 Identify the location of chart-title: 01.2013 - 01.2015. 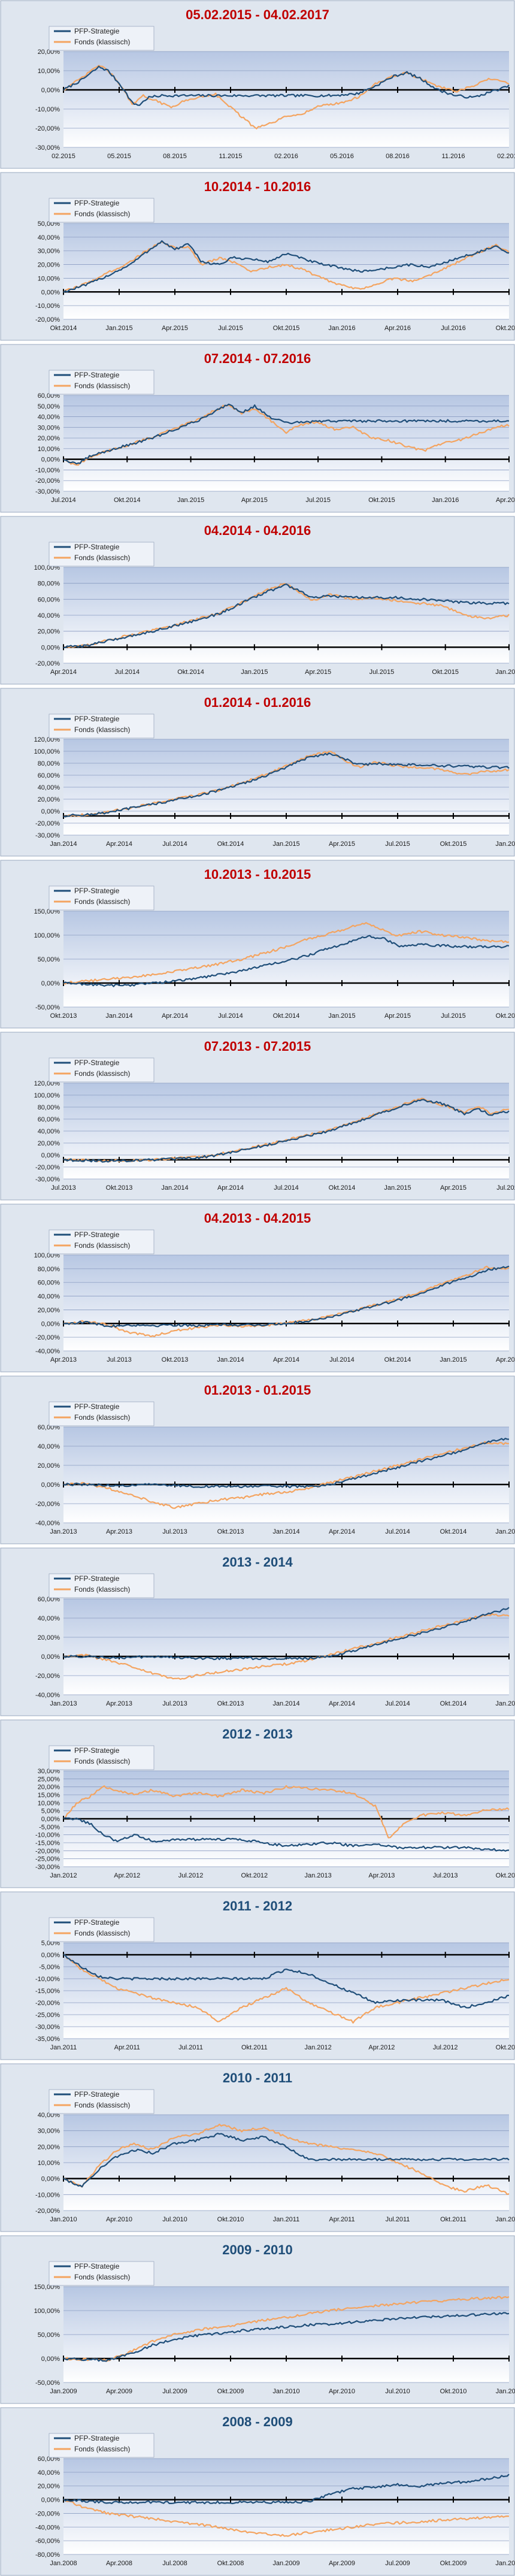
(257, 1390).